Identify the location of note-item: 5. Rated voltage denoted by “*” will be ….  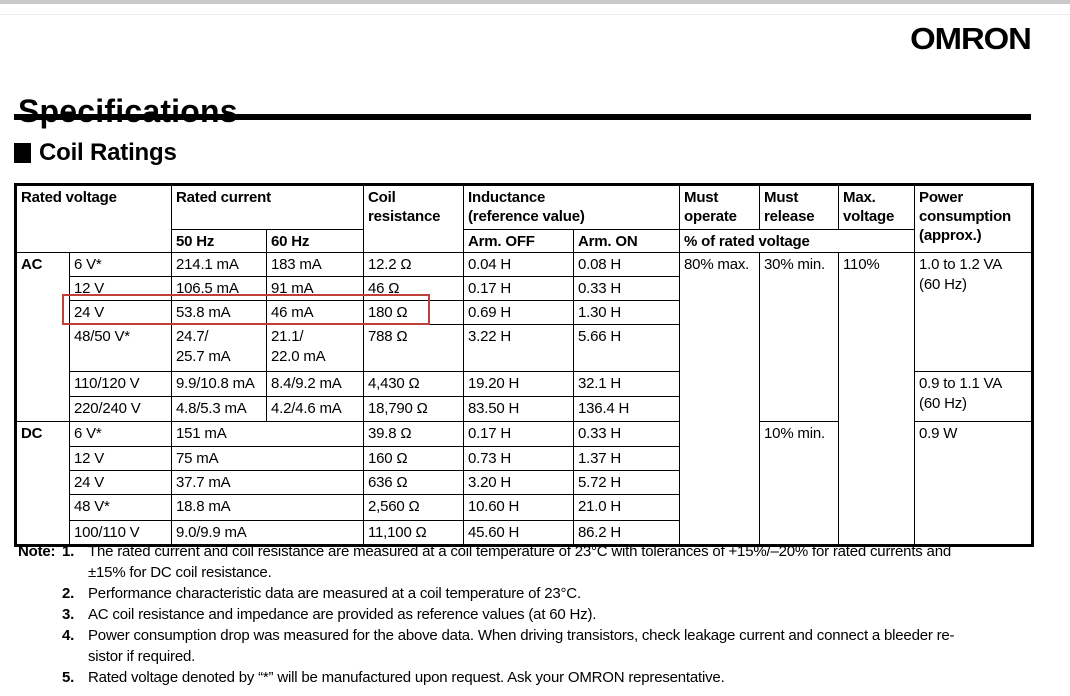
(538, 677).